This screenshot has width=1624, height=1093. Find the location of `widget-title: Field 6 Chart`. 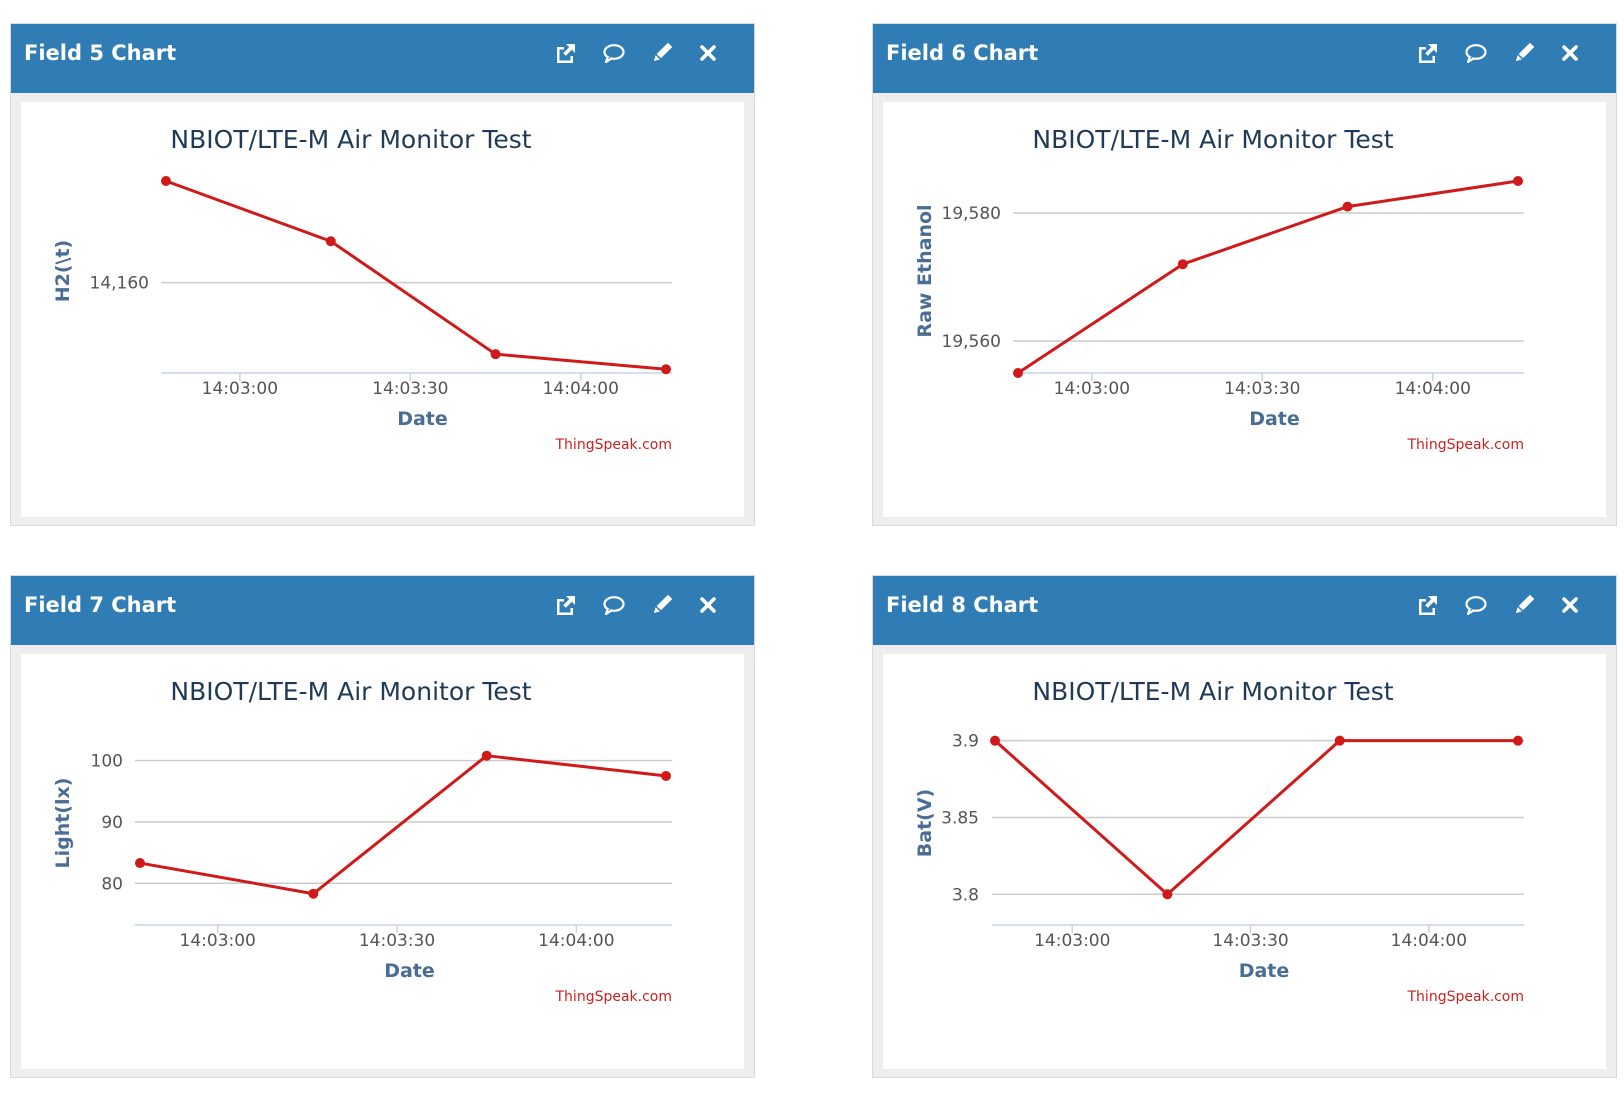

widget-title: Field 6 Chart is located at coordinates (962, 53).